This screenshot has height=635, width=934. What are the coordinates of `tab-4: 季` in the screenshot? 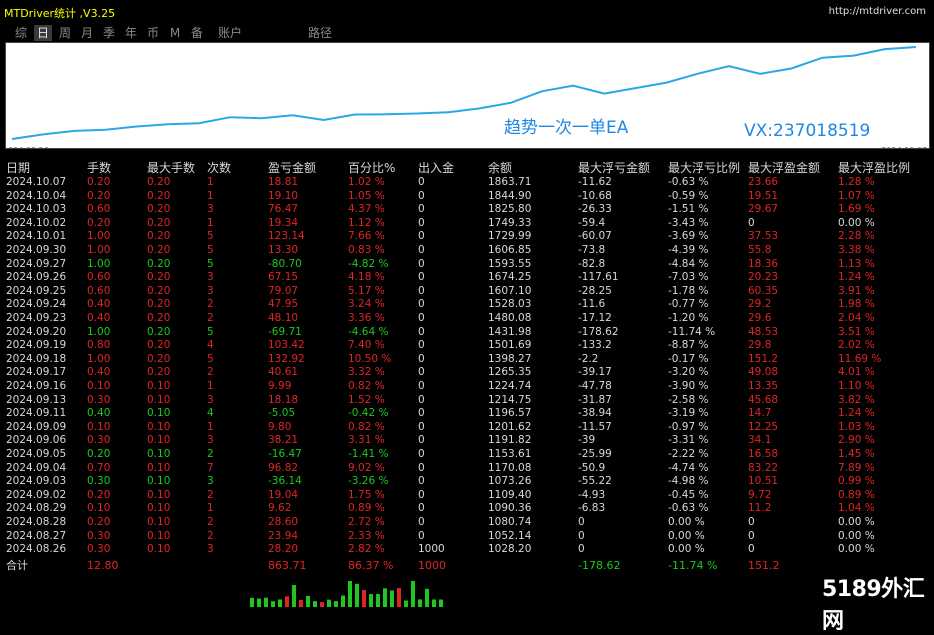 It's located at (108, 33).